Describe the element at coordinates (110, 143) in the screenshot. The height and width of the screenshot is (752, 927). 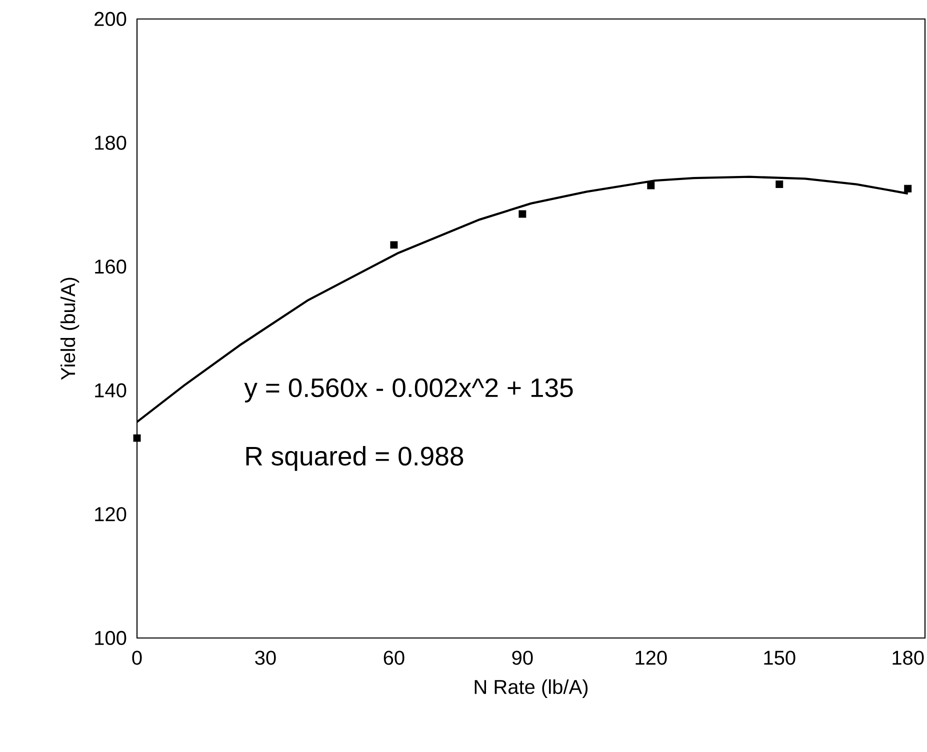
I see `y-tick-label: 180` at that location.